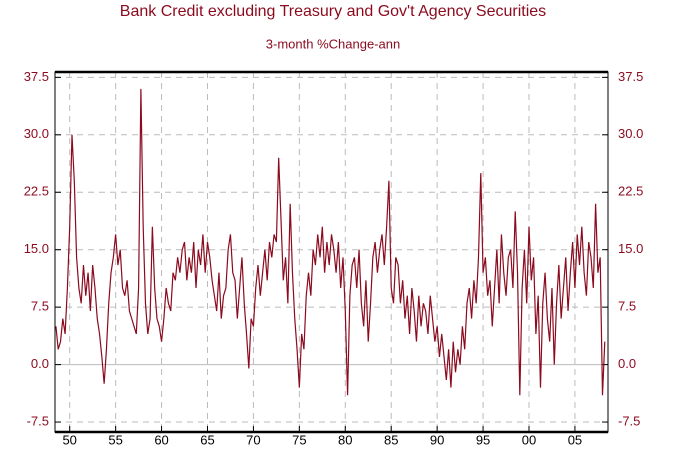  What do you see at coordinates (40, 306) in the screenshot?
I see `y-tick-label: 7.5` at bounding box center [40, 306].